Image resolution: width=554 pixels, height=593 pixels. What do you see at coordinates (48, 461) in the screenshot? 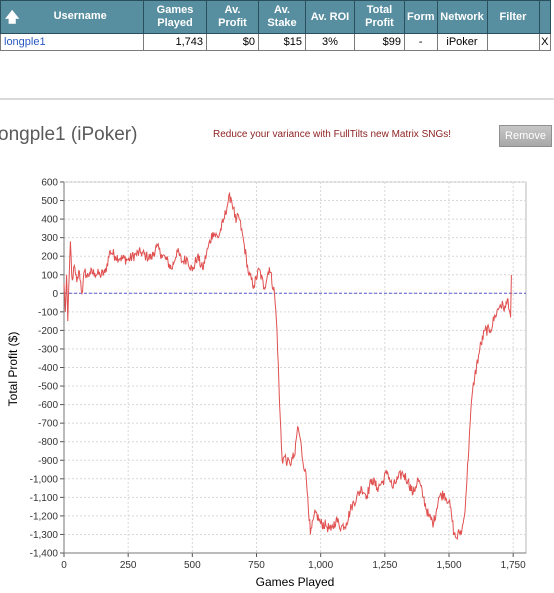
I see `y-tick-label: -900` at bounding box center [48, 461].